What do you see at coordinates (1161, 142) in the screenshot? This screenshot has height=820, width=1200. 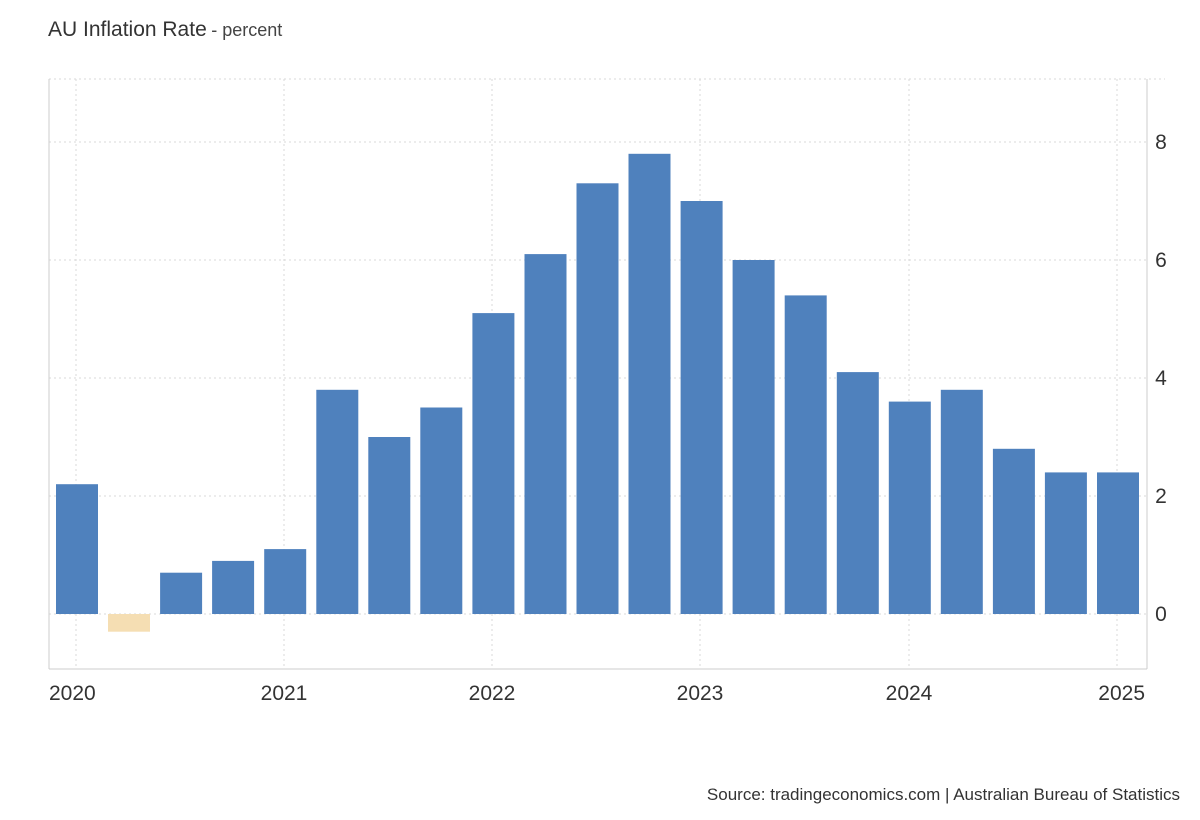 I see `y-tick-label: 8` at bounding box center [1161, 142].